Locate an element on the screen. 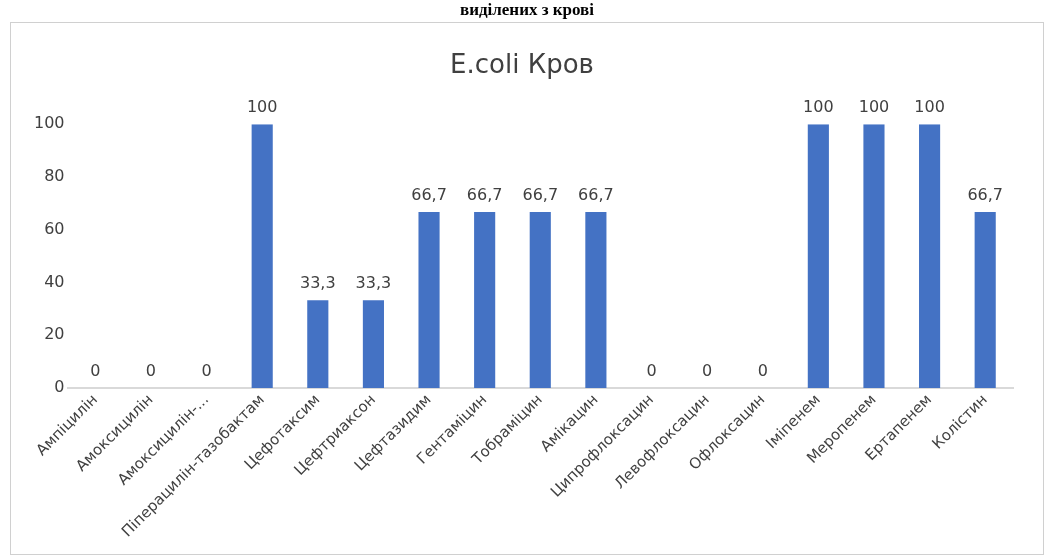 This screenshot has height=555, width=1054. y-tick-label: 20 is located at coordinates (54, 334).